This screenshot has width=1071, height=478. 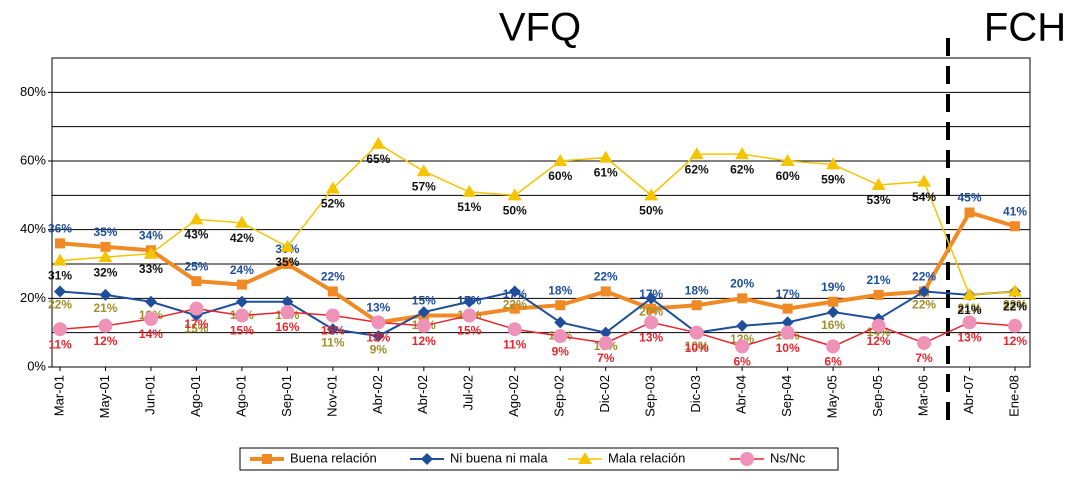 What do you see at coordinates (879, 200) in the screenshot?
I see `value-label: 53%` at bounding box center [879, 200].